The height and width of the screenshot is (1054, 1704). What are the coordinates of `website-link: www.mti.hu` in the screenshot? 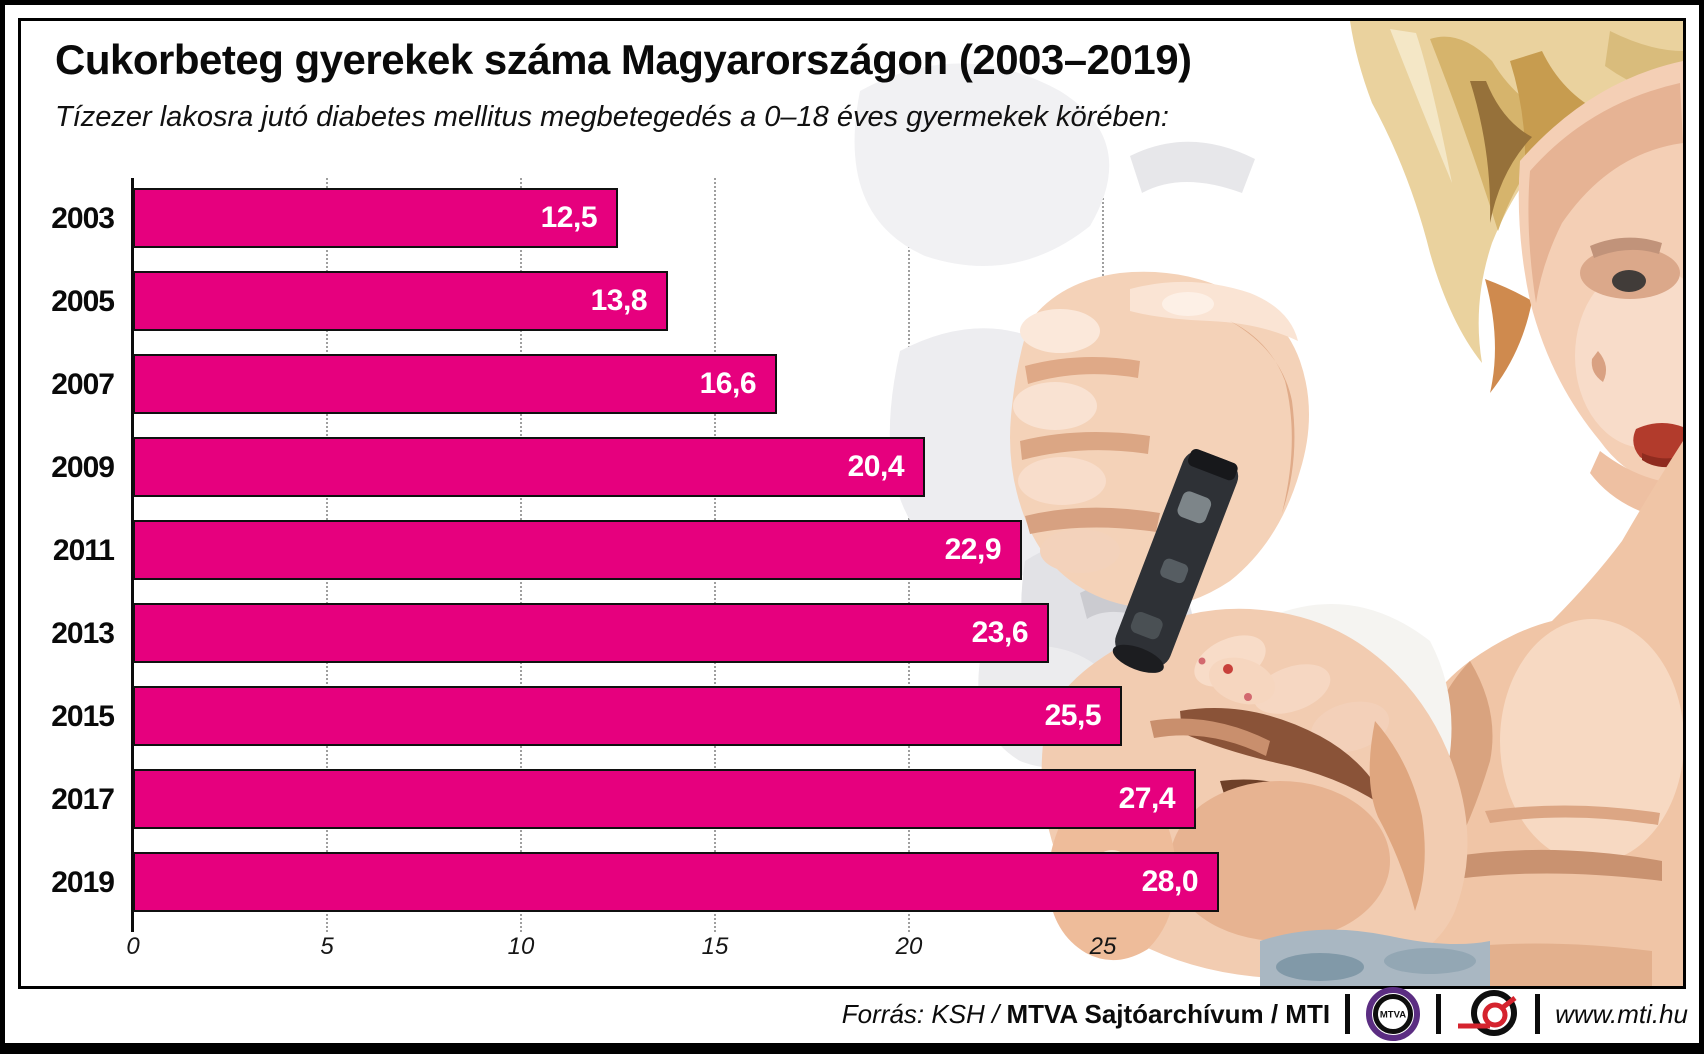 It's located at (1621, 1013).